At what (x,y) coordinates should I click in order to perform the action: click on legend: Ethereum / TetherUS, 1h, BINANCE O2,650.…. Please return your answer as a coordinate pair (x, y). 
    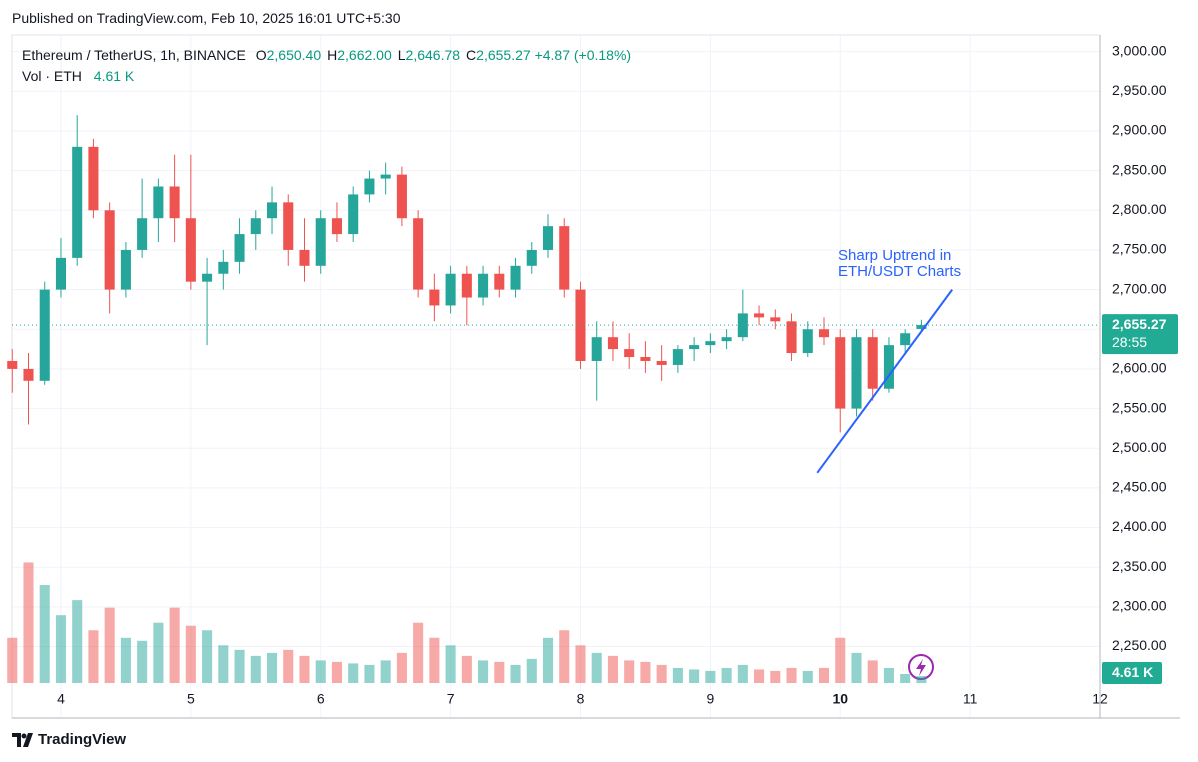
    Looking at the image, I should click on (326, 66).